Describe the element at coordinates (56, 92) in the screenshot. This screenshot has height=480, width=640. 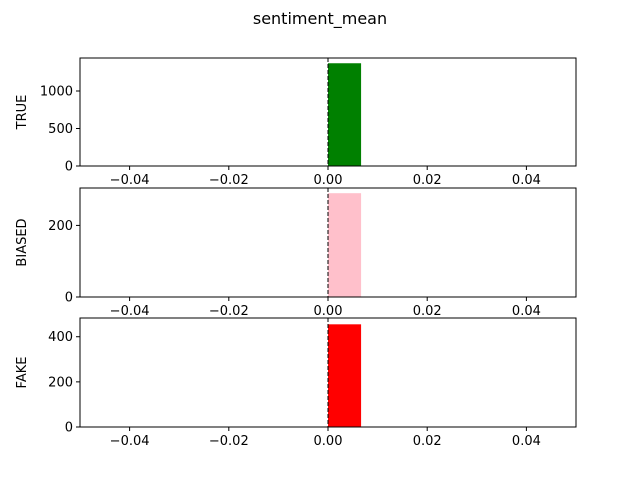
I see `y-tick-label: 1000` at that location.